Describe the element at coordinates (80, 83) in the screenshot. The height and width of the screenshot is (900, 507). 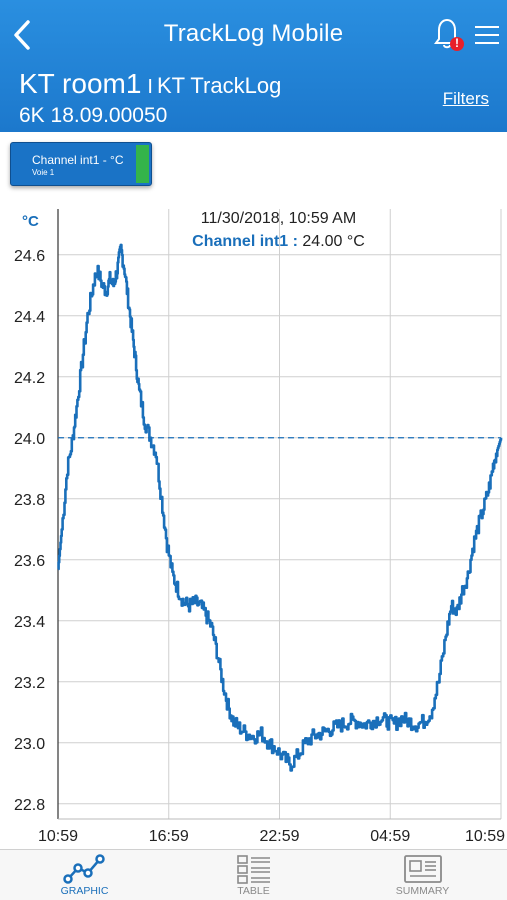
I see `device-name-primary: KT room1` at that location.